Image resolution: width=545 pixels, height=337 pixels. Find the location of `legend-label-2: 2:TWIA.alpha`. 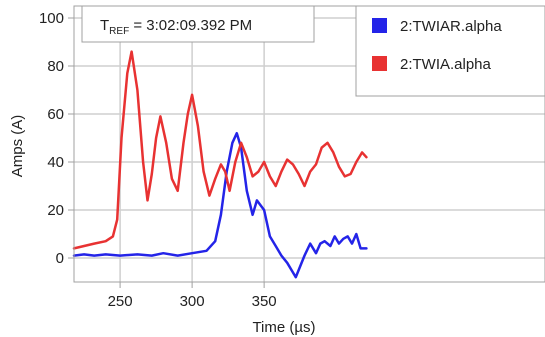

legend-label-2: 2:TWIA.alpha is located at coordinates (446, 64).